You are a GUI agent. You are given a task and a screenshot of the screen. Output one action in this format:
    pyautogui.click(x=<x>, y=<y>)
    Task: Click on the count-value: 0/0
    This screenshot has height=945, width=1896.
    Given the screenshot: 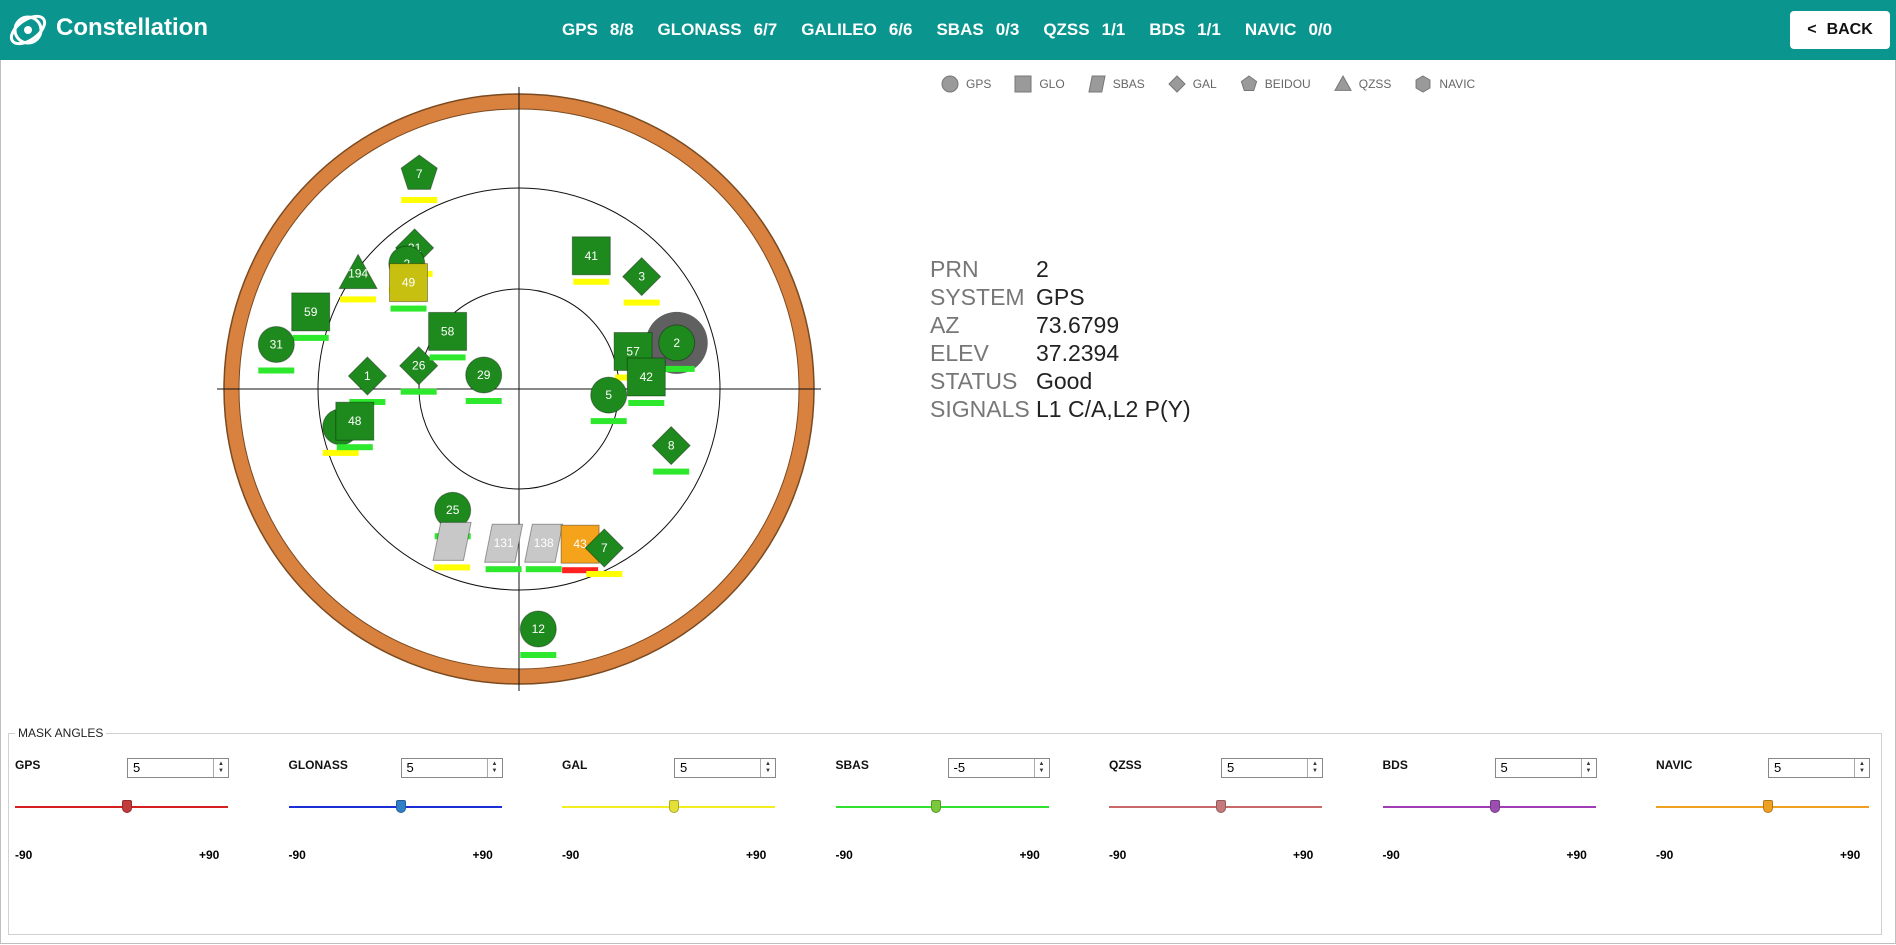 What is the action you would take?
    pyautogui.click(x=1320, y=29)
    